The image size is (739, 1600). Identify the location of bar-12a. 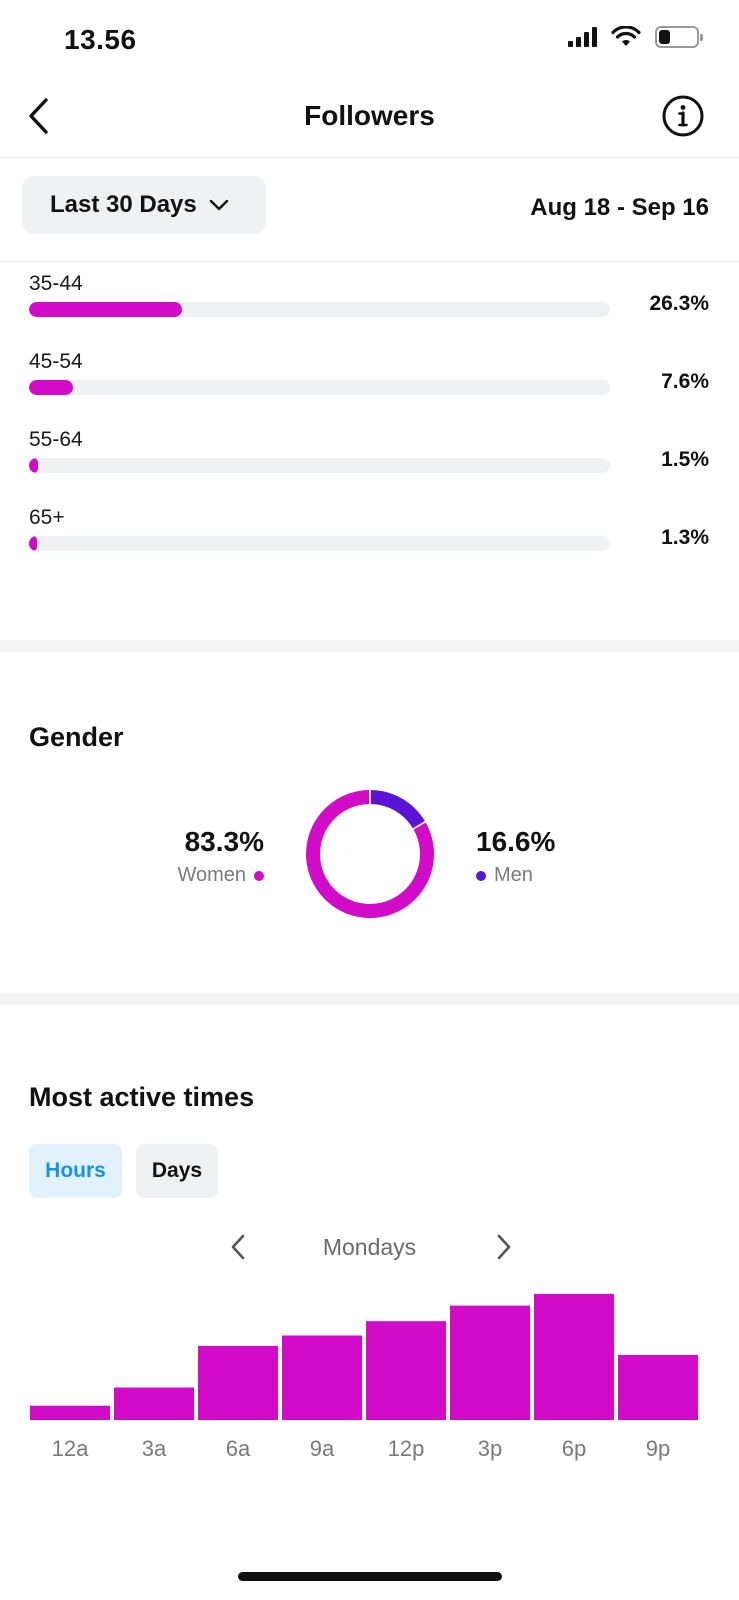
(70, 1412).